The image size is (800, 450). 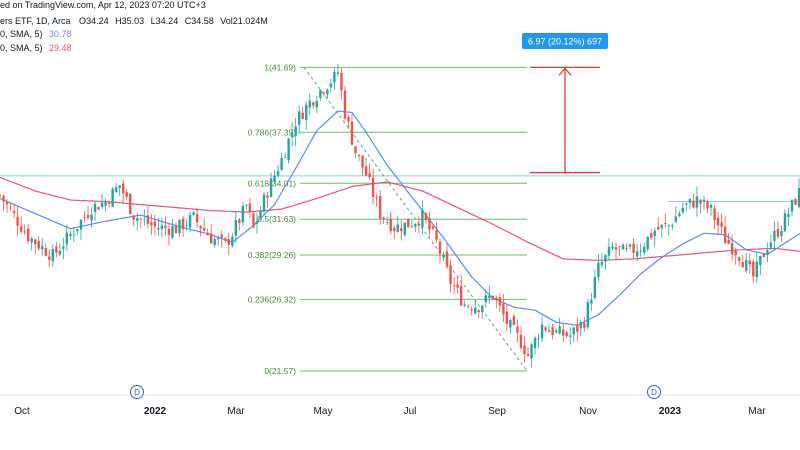 I want to click on fib-level-label: 0.236(26.32), so click(x=272, y=299).